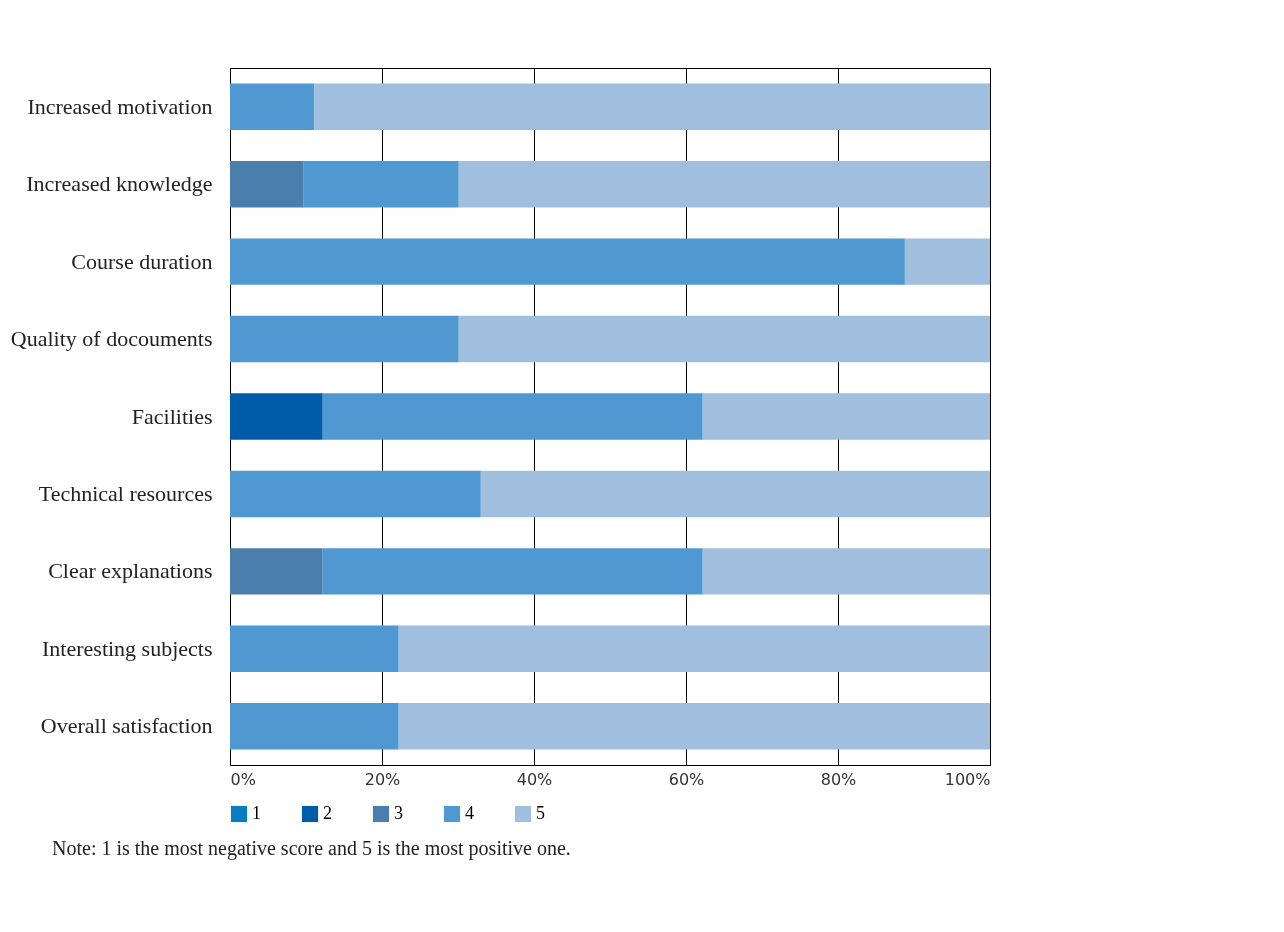 The height and width of the screenshot is (932, 1284). Describe the element at coordinates (327, 813) in the screenshot. I see `legend-label: 2` at that location.